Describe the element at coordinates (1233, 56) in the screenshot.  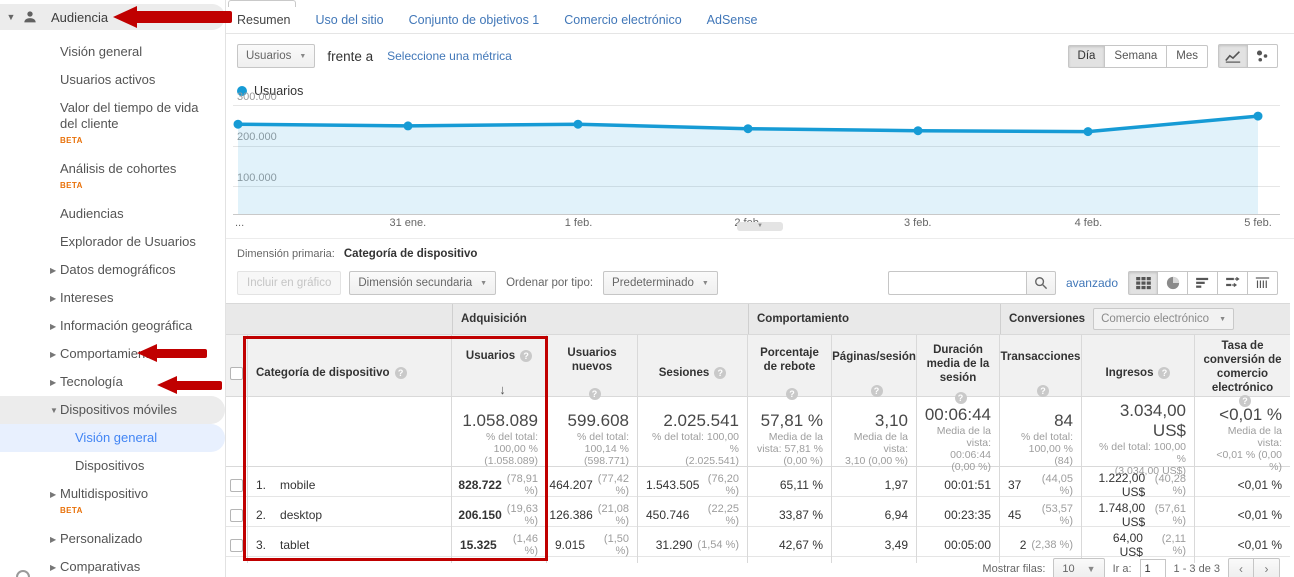
I see `line-chart-button` at that location.